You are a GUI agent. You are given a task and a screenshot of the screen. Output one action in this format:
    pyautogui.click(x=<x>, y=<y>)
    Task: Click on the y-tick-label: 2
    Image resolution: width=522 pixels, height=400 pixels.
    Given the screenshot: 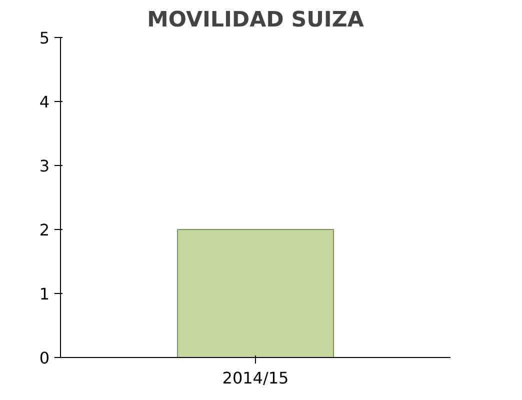 What is the action you would take?
    pyautogui.click(x=44, y=230)
    